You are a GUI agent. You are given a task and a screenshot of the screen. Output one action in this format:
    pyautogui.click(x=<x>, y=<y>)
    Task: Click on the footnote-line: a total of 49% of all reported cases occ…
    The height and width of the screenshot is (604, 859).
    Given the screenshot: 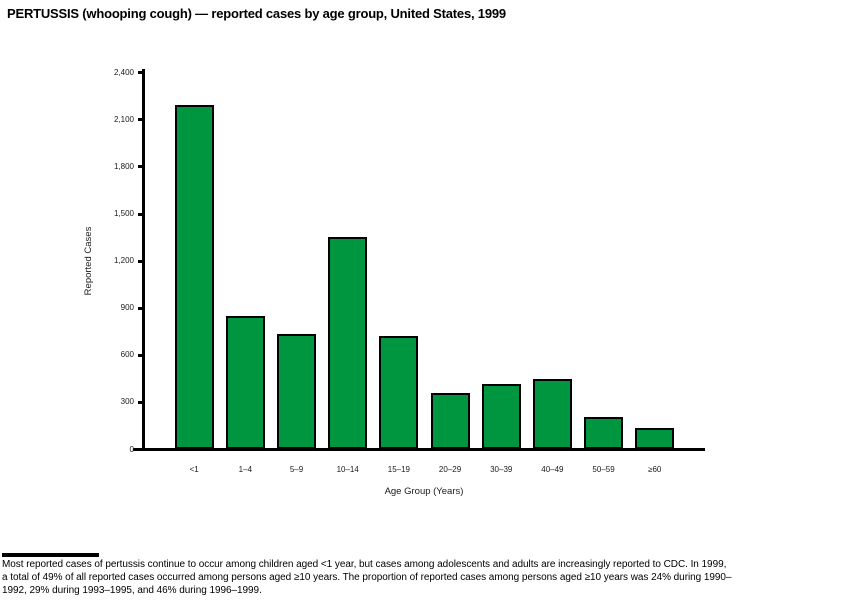 What is the action you would take?
    pyautogui.click(x=367, y=577)
    